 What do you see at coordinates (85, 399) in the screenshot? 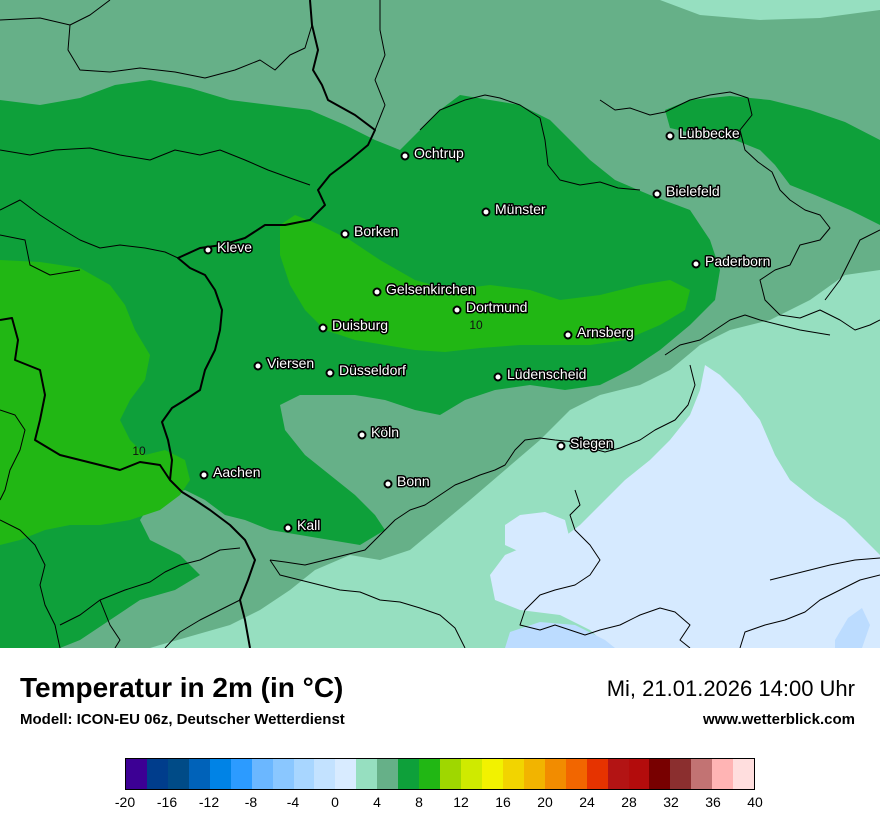
I see `border-nl-be` at bounding box center [85, 399].